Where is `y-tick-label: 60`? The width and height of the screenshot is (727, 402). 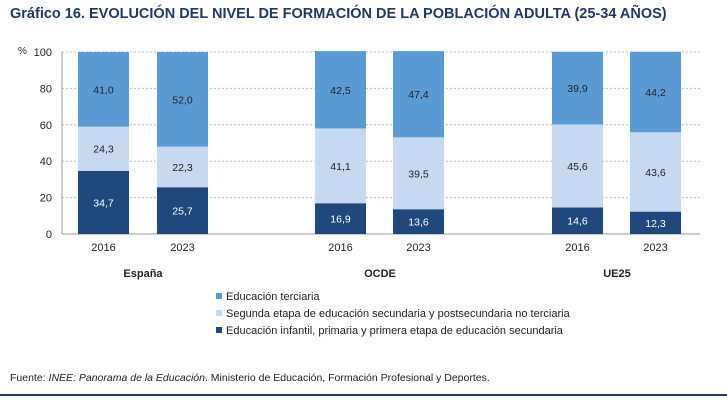 y-tick-label: 60 is located at coordinates (46, 126).